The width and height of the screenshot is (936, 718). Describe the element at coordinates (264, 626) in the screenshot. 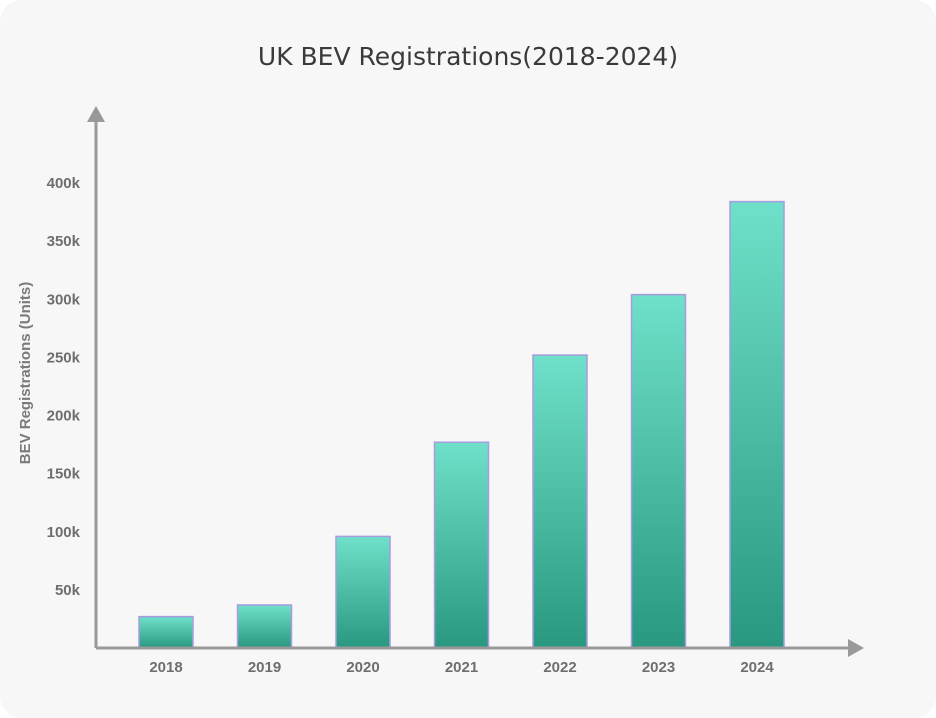

I see `bar-2019` at that location.